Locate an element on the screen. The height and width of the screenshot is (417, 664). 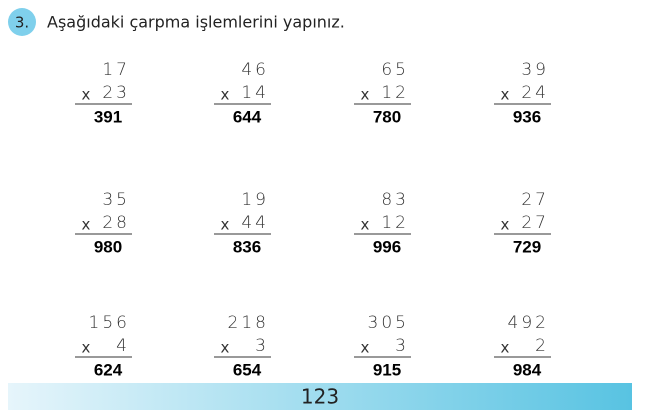
page-number: 123 is located at coordinates (320, 397).